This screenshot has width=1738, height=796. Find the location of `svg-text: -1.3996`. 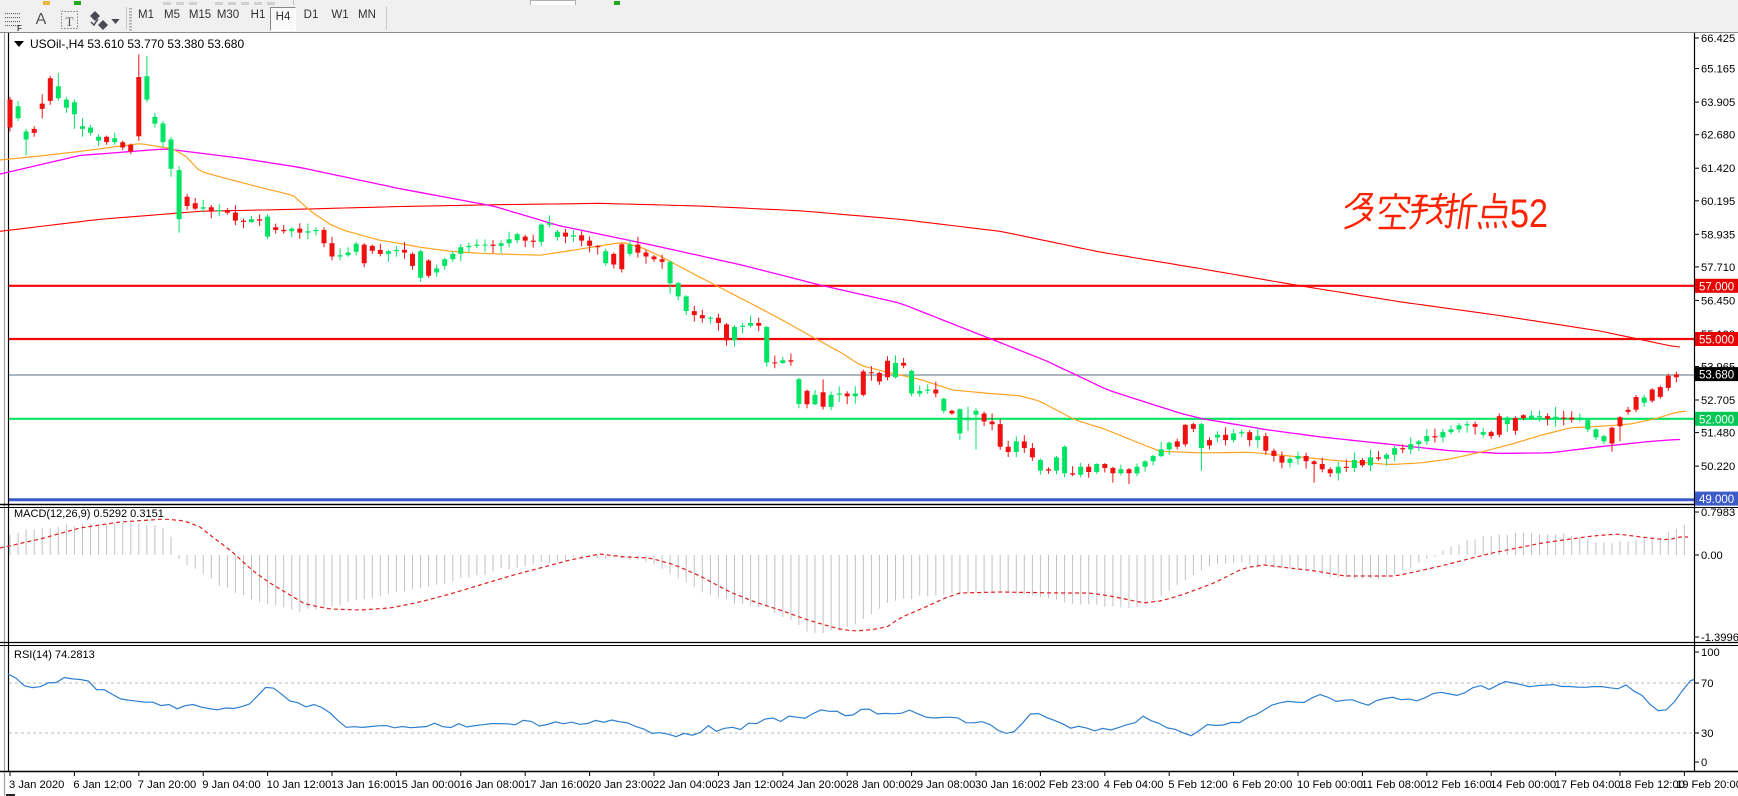

svg-text: -1.3996 is located at coordinates (1719, 638).